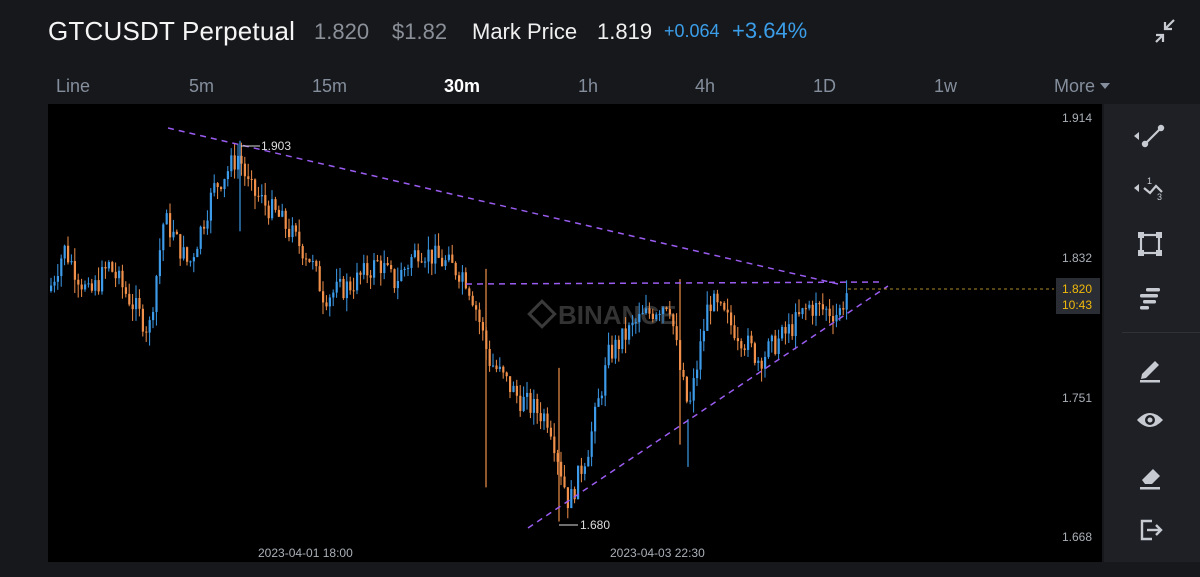 This screenshot has height=577, width=1200. I want to click on tab-more: More, so click(1082, 86).